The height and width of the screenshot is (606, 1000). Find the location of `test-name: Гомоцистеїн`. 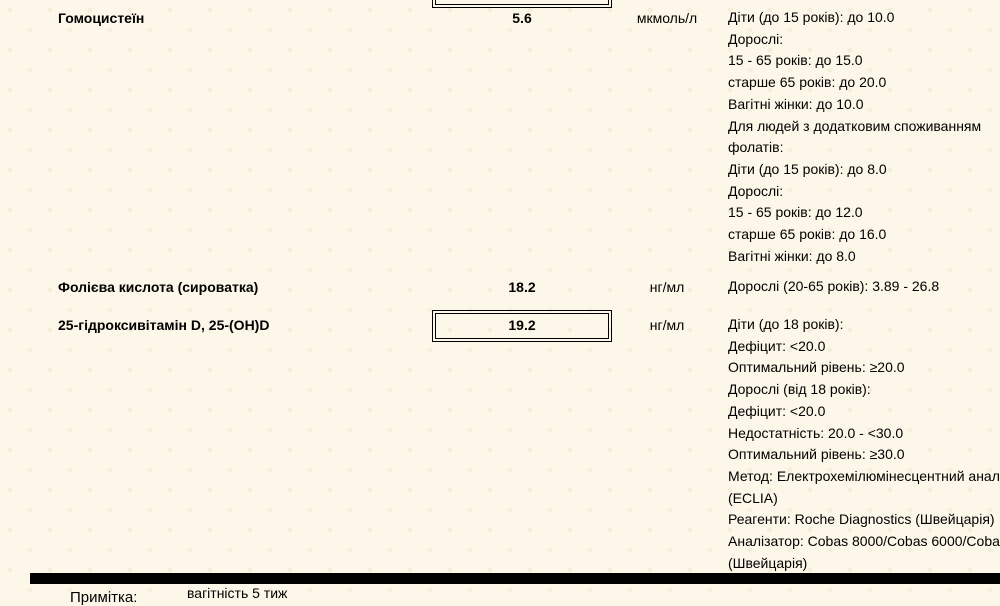

test-name: Гомоцистеїн is located at coordinates (101, 18).